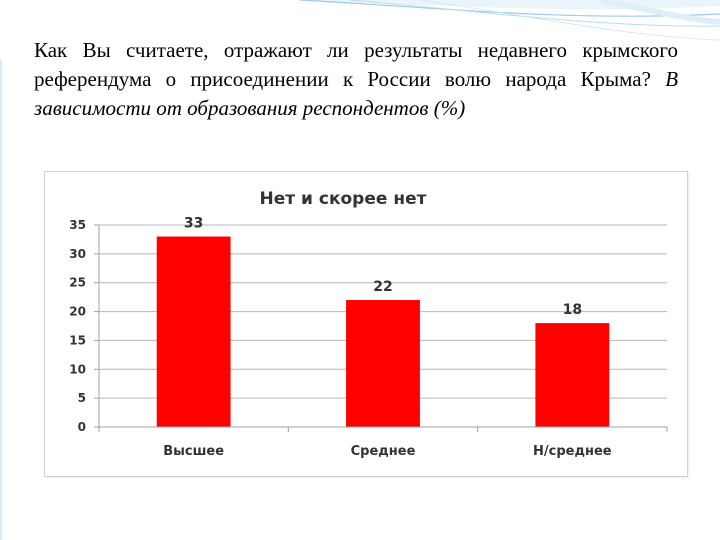 The image size is (720, 540). I want to click on slide-header-decoration, so click(360, 20).